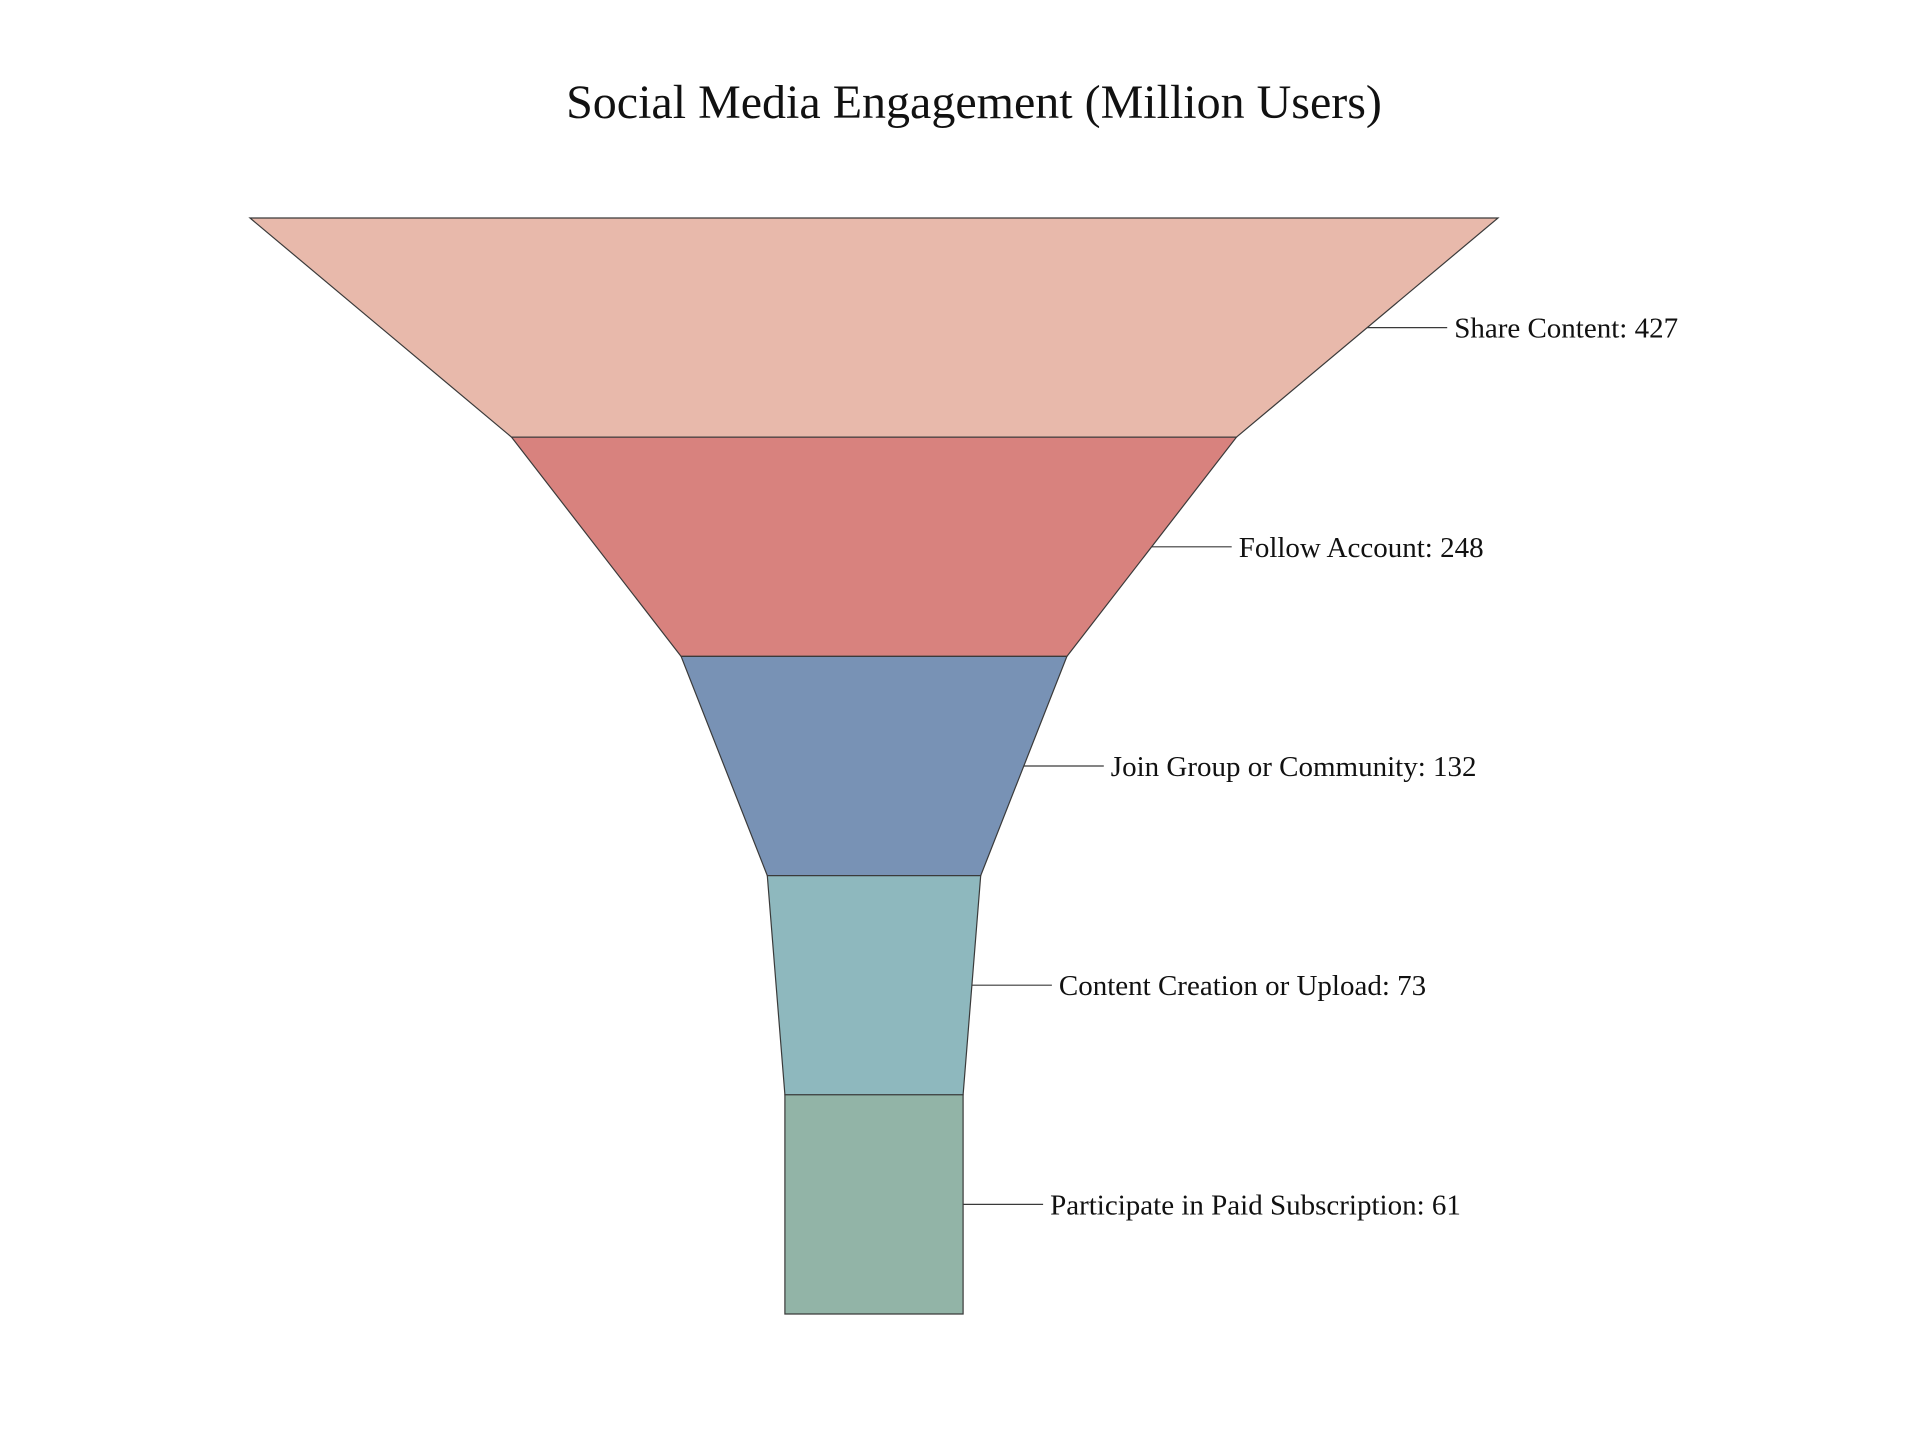 The height and width of the screenshot is (1440, 1920). I want to click on stage-label-5: Participate in Paid Subscription: 61, so click(1255, 1205).